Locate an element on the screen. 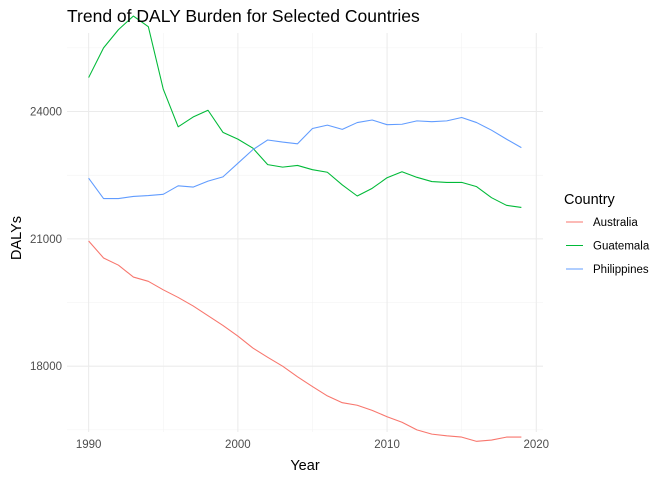 Image resolution: width=672 pixels, height=480 pixels. x-tick-label: 2020 is located at coordinates (536, 445).